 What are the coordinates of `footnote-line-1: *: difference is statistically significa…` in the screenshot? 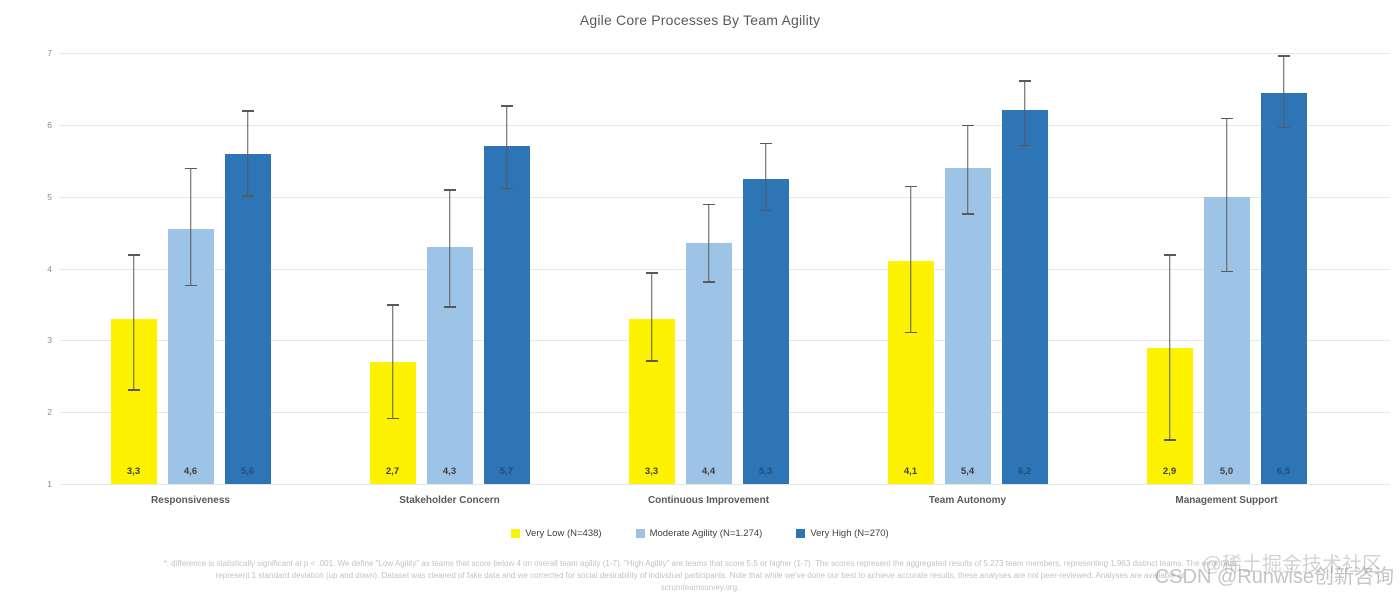 It's located at (700, 563).